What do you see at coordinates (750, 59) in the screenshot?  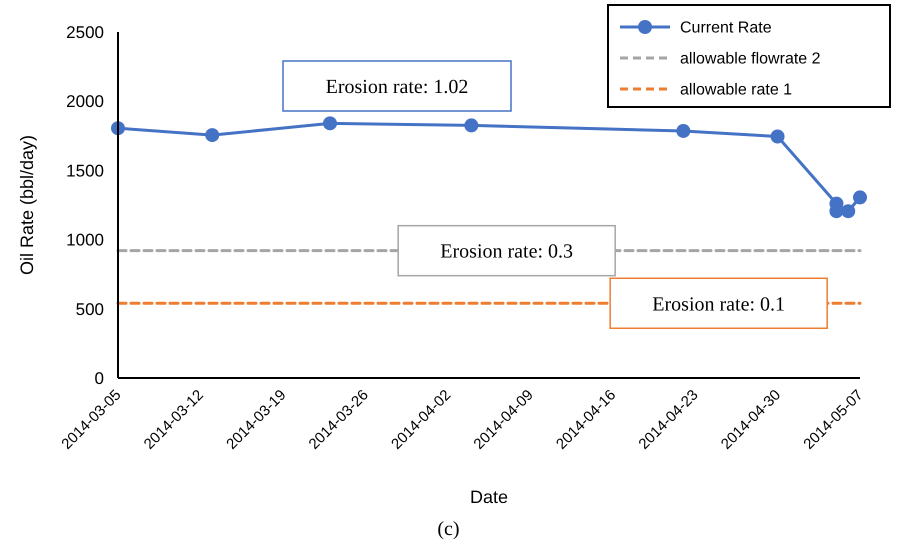 I see `legend-label: allowable flowrate 2` at bounding box center [750, 59].